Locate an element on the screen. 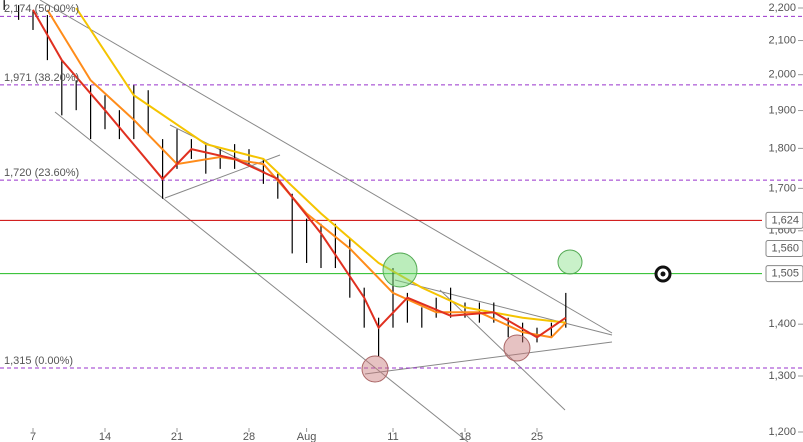 This screenshot has width=803, height=442. price-tag-label: 1,624 is located at coordinates (785, 220).